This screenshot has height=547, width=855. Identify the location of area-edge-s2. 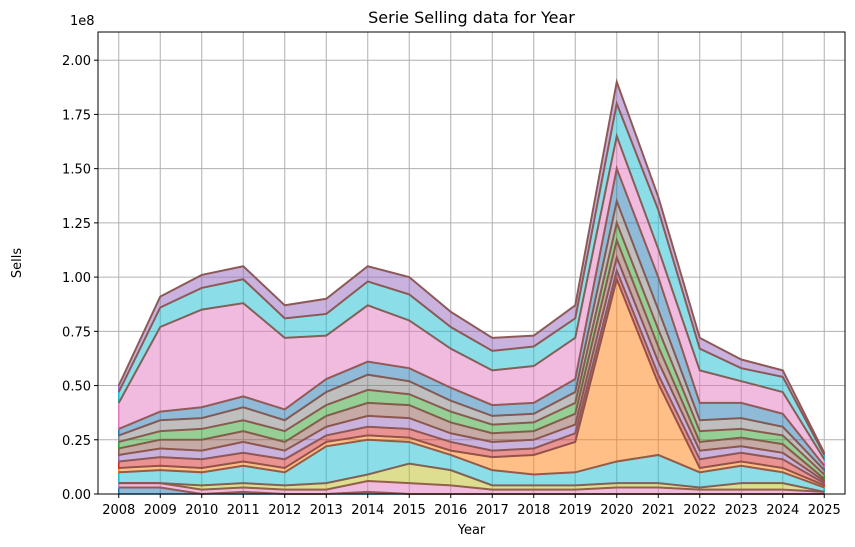
(471, 486).